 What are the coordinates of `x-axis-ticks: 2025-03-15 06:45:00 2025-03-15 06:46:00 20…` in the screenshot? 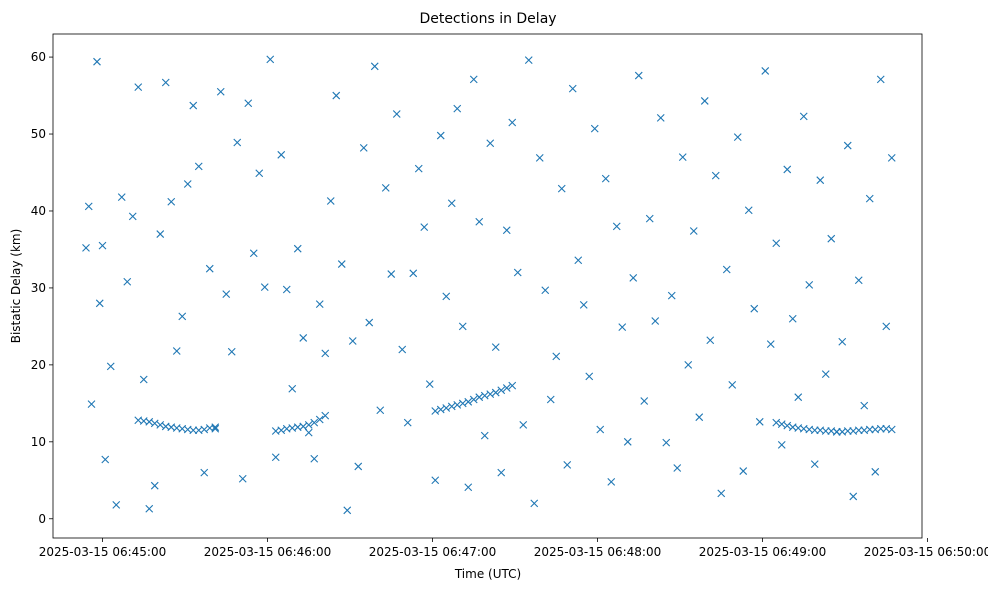 It's located at (513, 548).